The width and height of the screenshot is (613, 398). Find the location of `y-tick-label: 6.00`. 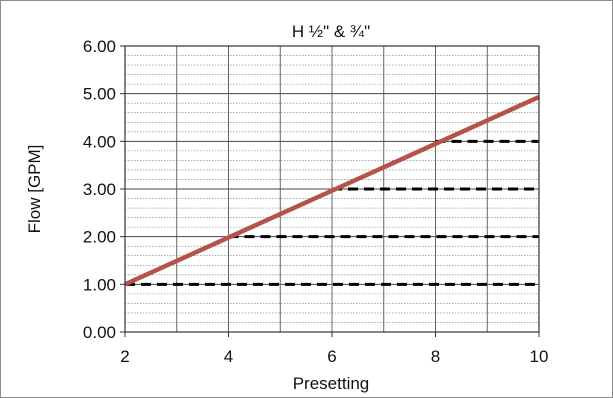

y-tick-label: 6.00 is located at coordinates (99, 46).